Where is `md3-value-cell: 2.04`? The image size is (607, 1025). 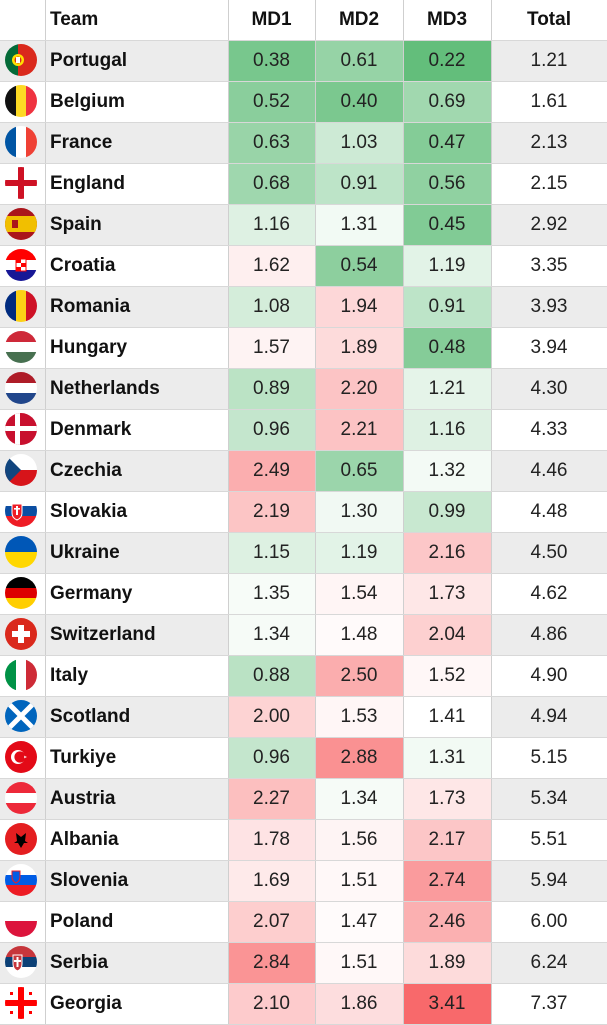 md3-value-cell: 2.04 is located at coordinates (447, 634).